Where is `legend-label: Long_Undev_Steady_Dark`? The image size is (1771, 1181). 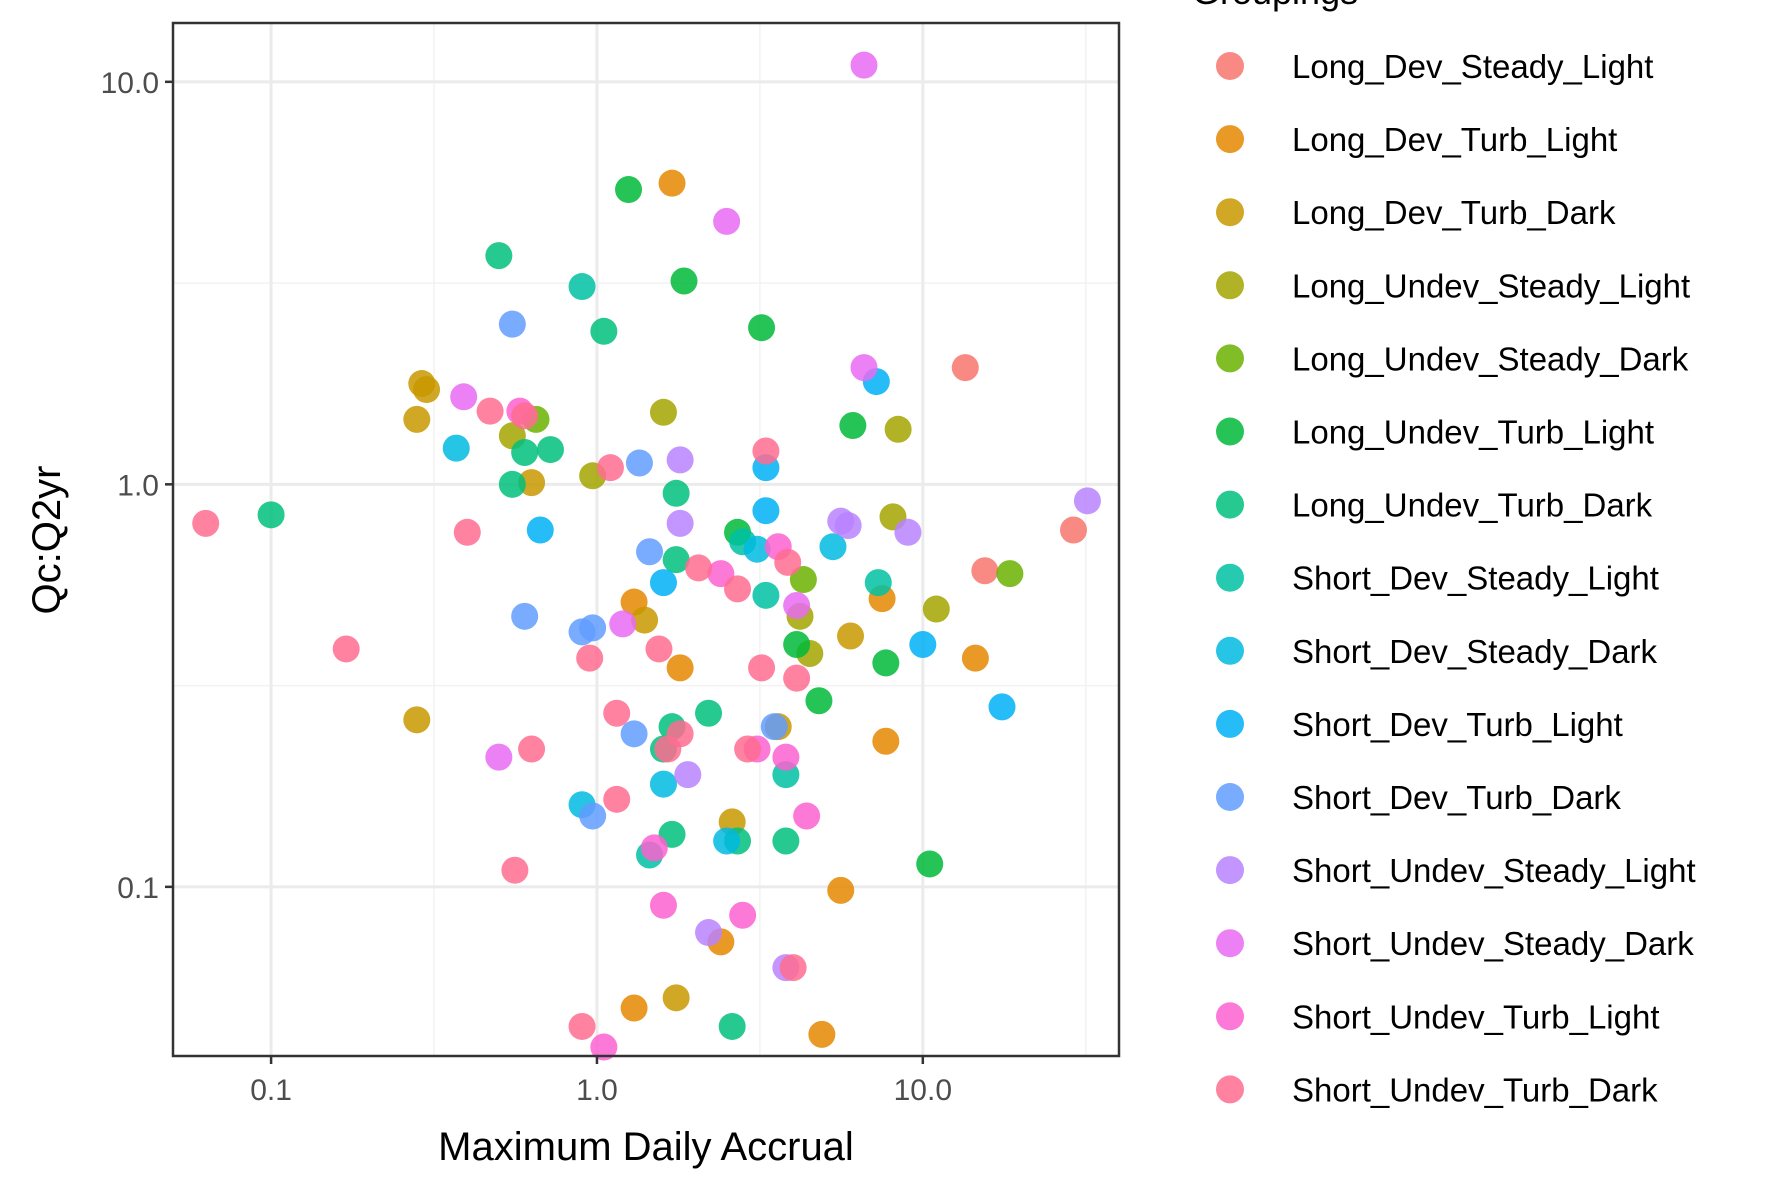 legend-label: Long_Undev_Steady_Dark is located at coordinates (1490, 358).